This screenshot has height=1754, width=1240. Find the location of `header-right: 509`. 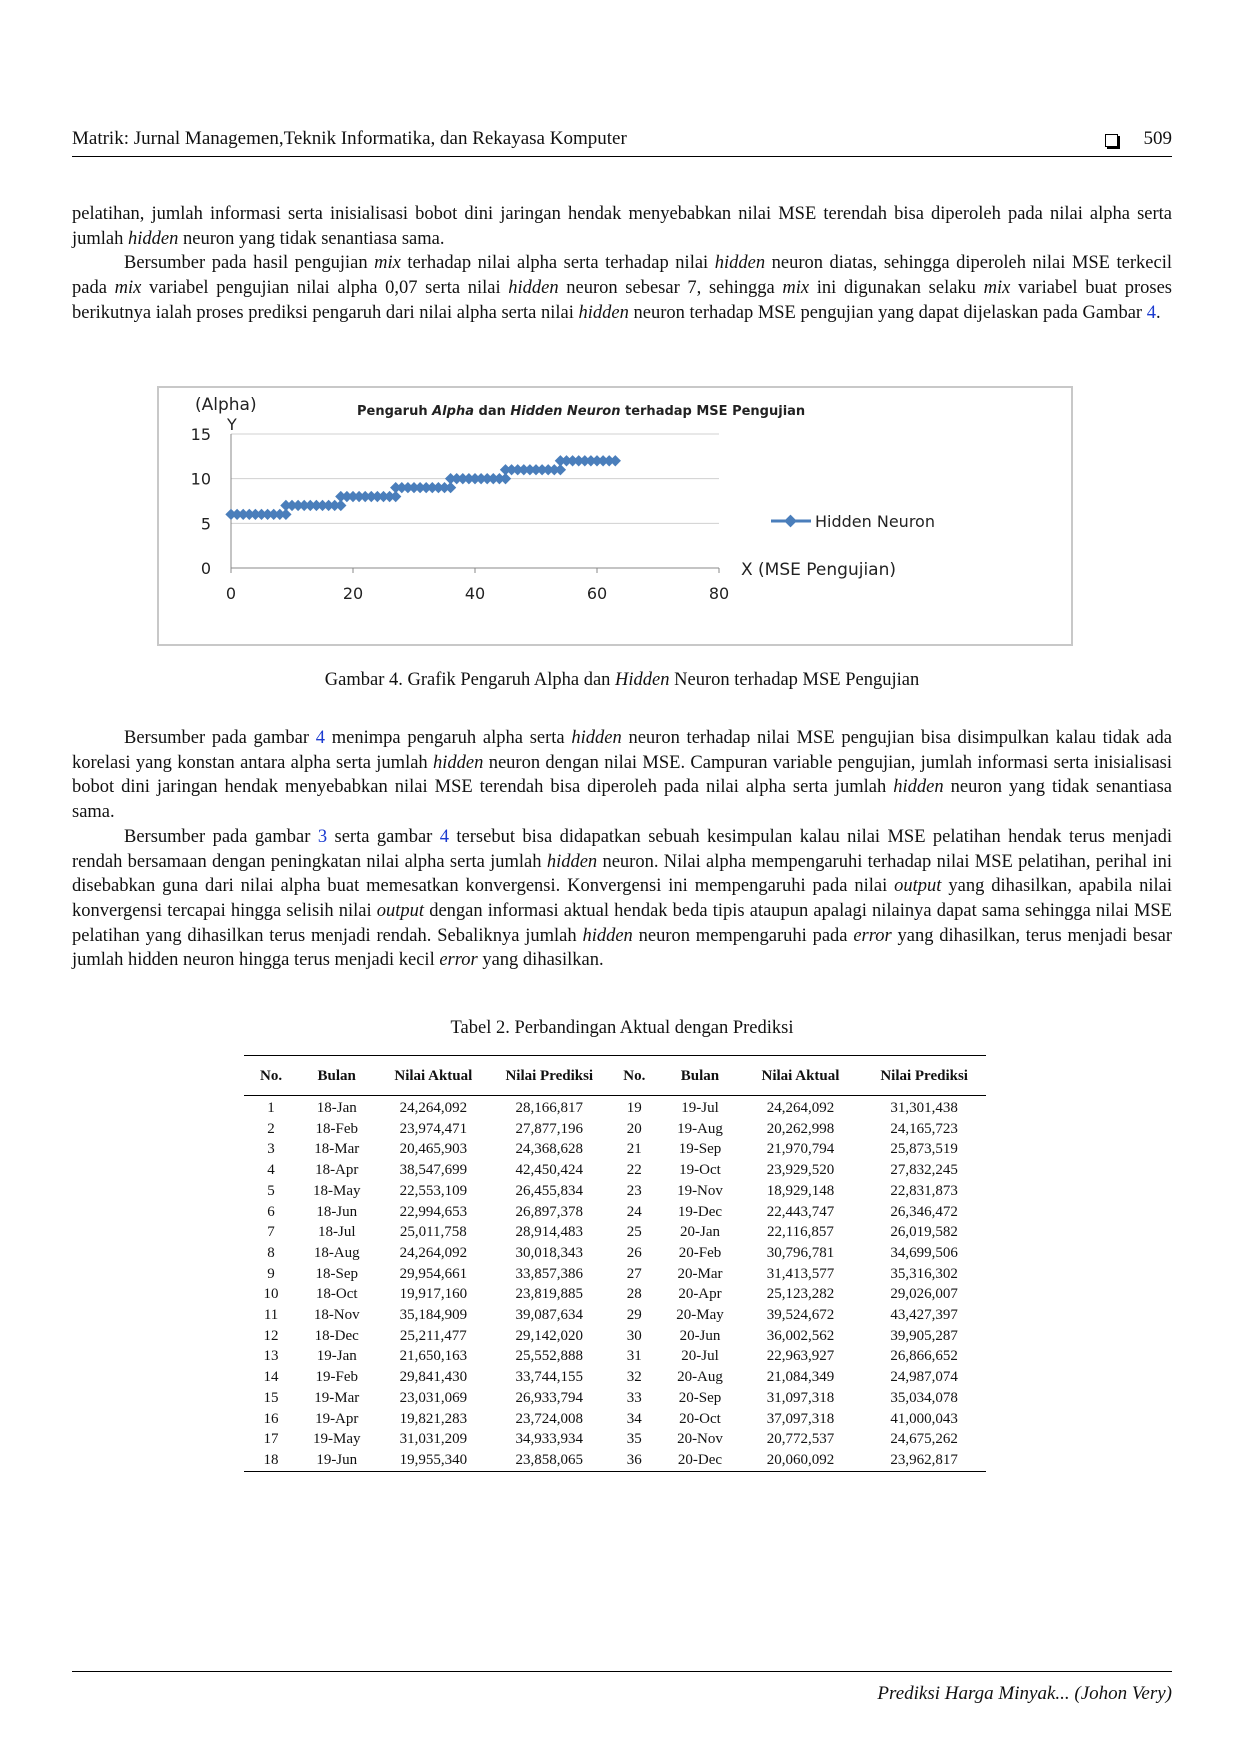

header-right: 509 is located at coordinates (1138, 139).